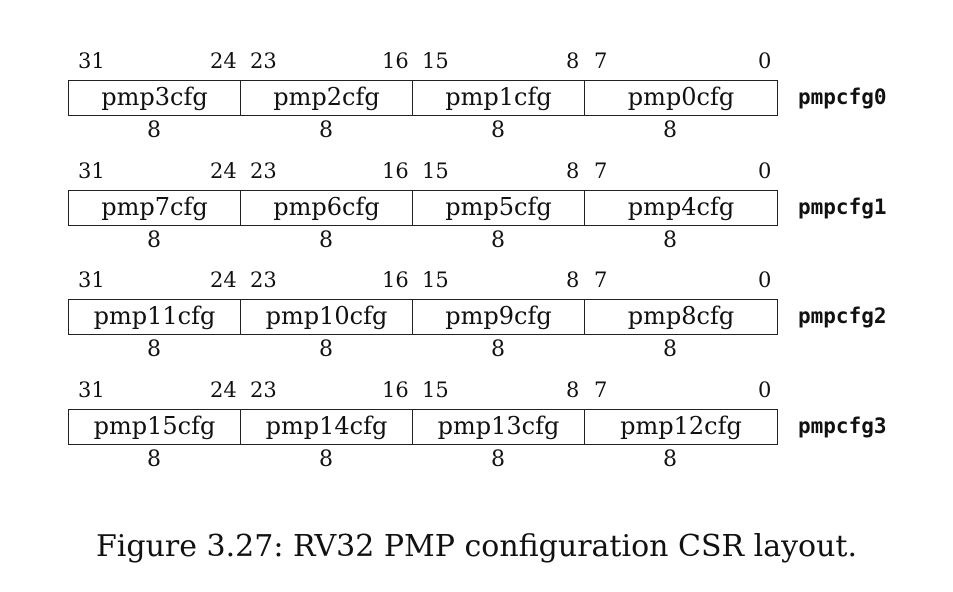  I want to click on csr-name: pmpcfg1, so click(842, 207).